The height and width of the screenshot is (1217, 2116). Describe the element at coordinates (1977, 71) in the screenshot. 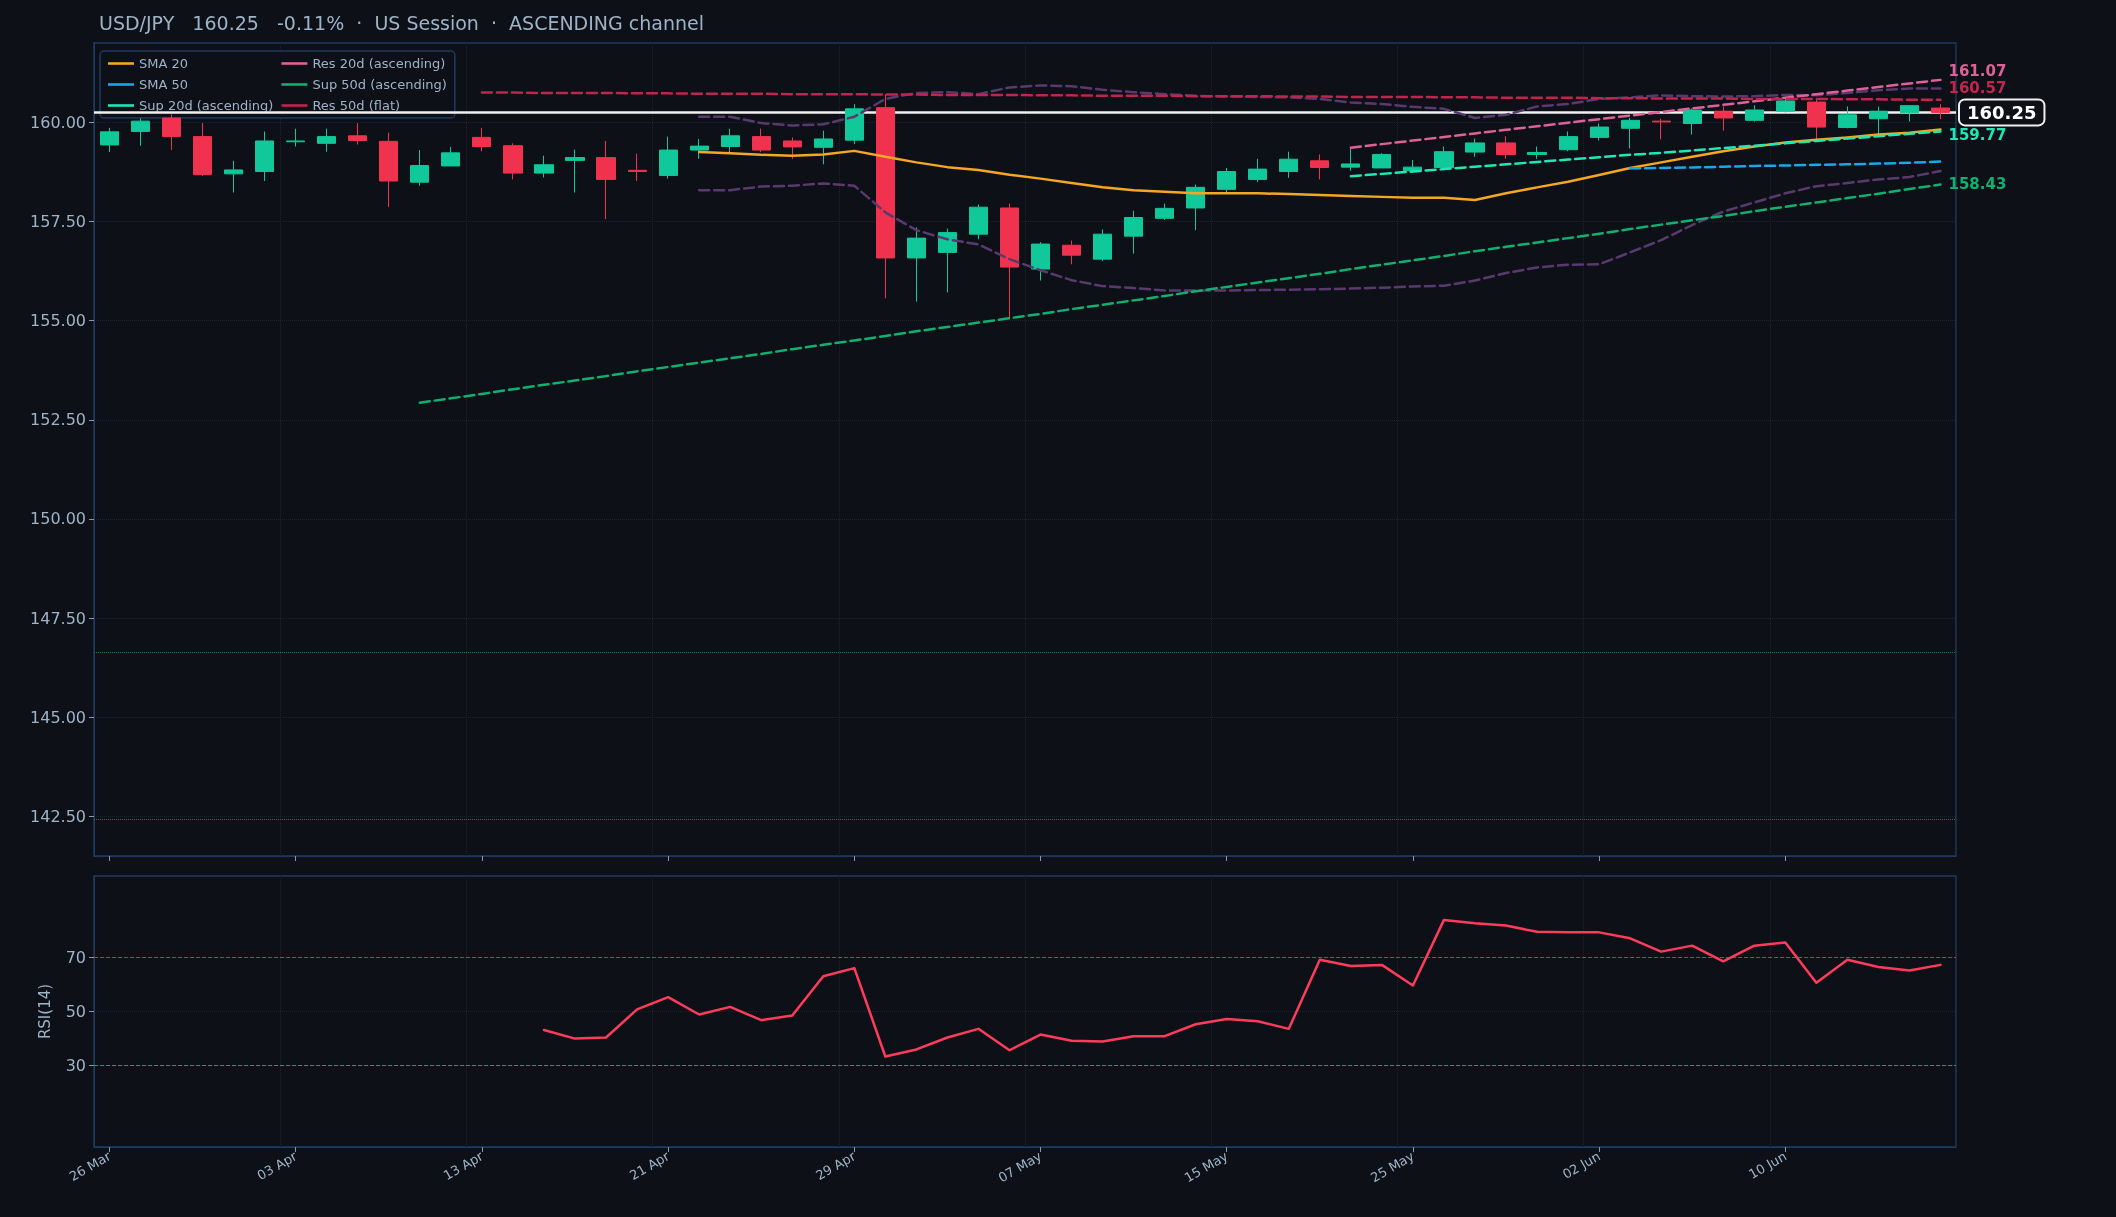

I see `data-label: 161.07` at that location.